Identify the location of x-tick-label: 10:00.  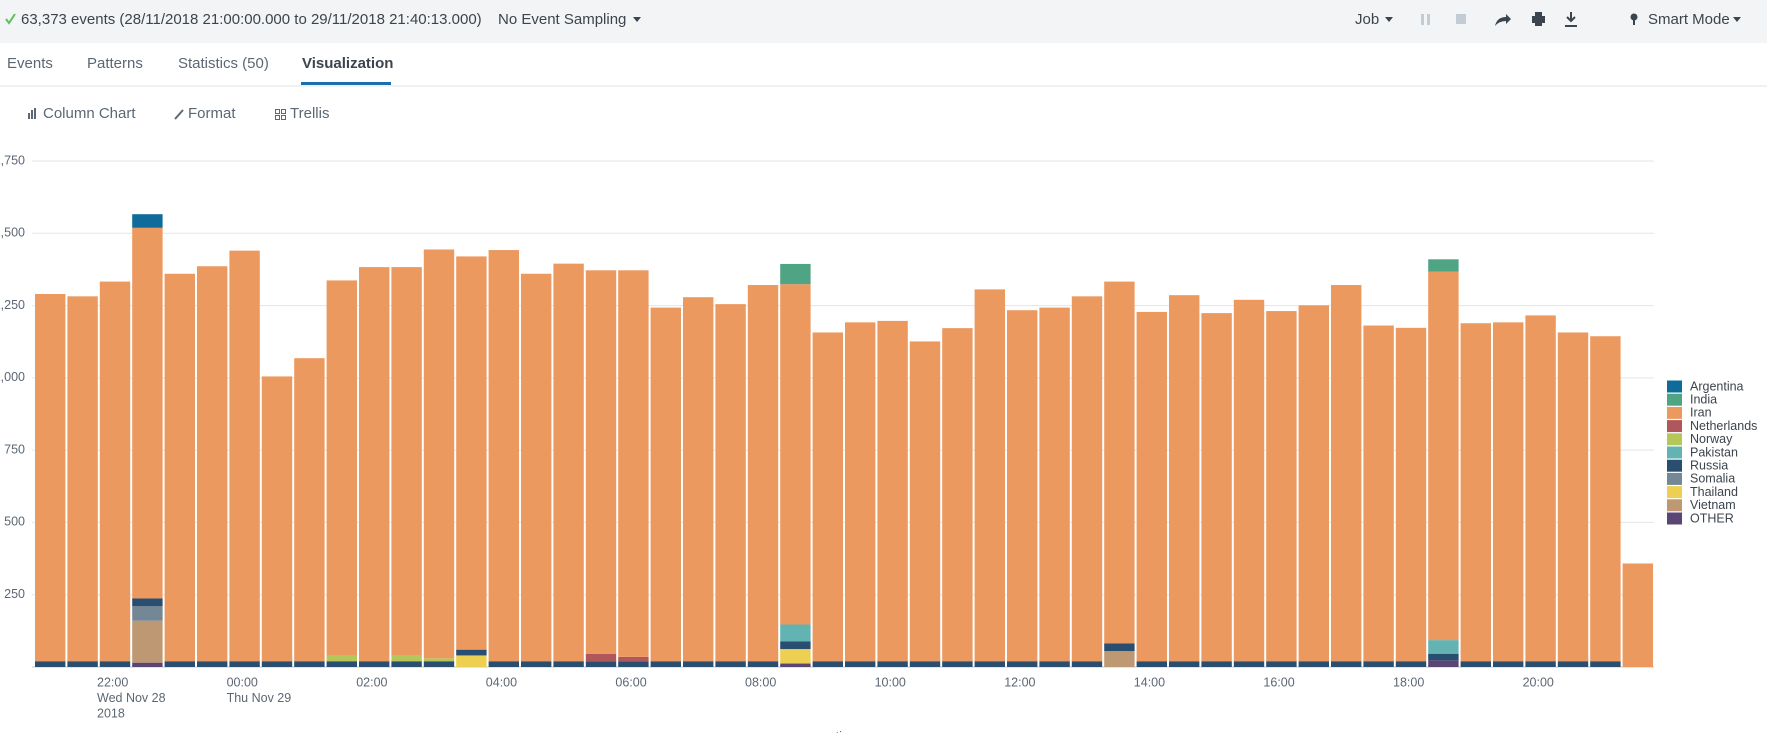
(890, 682).